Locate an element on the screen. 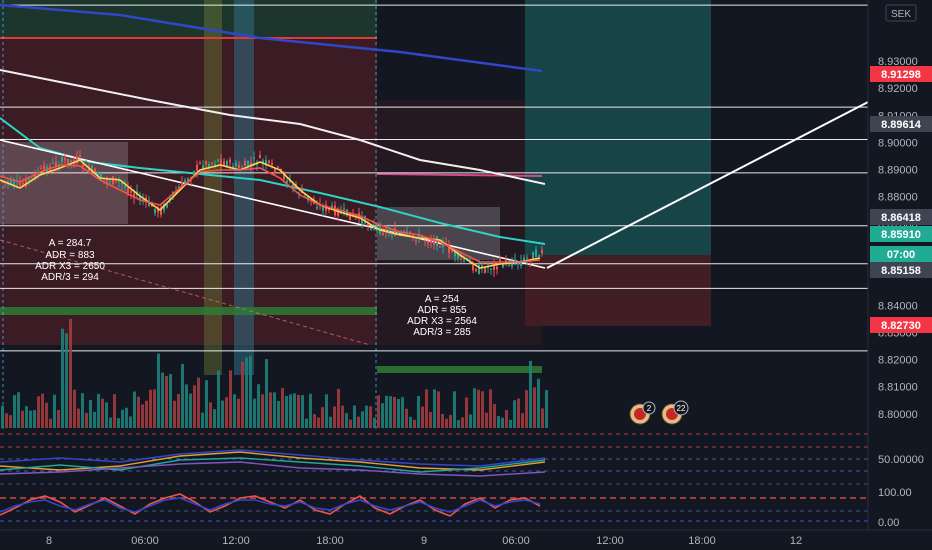 The height and width of the screenshot is (550, 932). time-tick-7: 18:00 is located at coordinates (702, 541).